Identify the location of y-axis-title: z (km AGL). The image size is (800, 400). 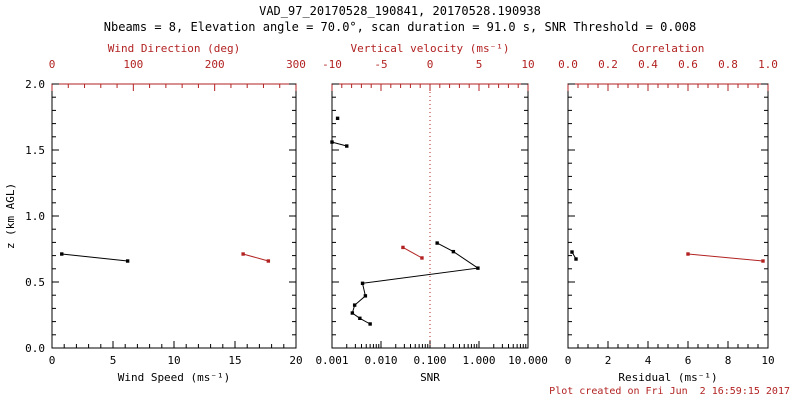
(10, 216).